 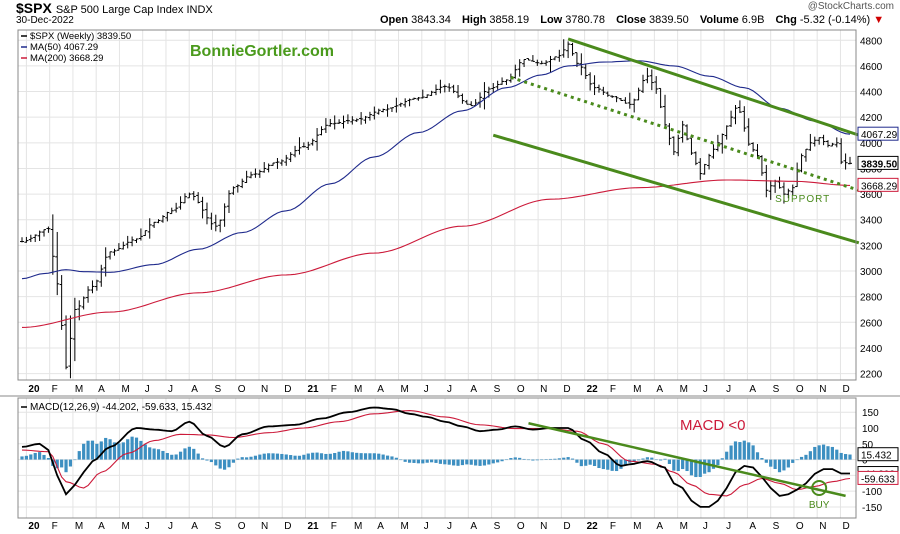 What do you see at coordinates (314, 526) in the screenshot?
I see `macd-x-tick-label: 21` at bounding box center [314, 526].